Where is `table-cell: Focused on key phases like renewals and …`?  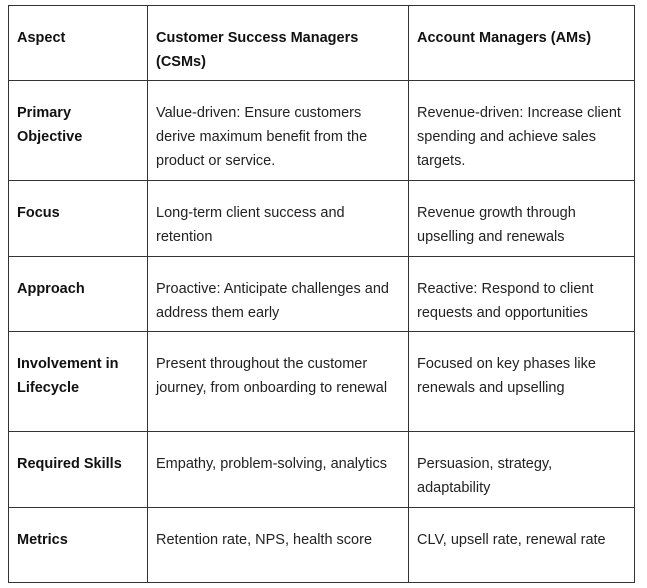 table-cell: Focused on key phases like renewals and … is located at coordinates (521, 381).